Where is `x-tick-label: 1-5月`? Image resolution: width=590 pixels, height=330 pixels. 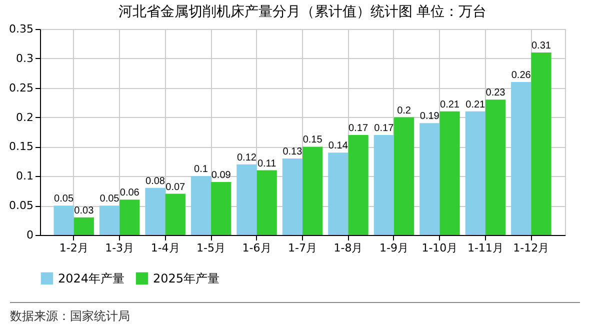 x-tick-label: 1-5月 is located at coordinates (211, 248).